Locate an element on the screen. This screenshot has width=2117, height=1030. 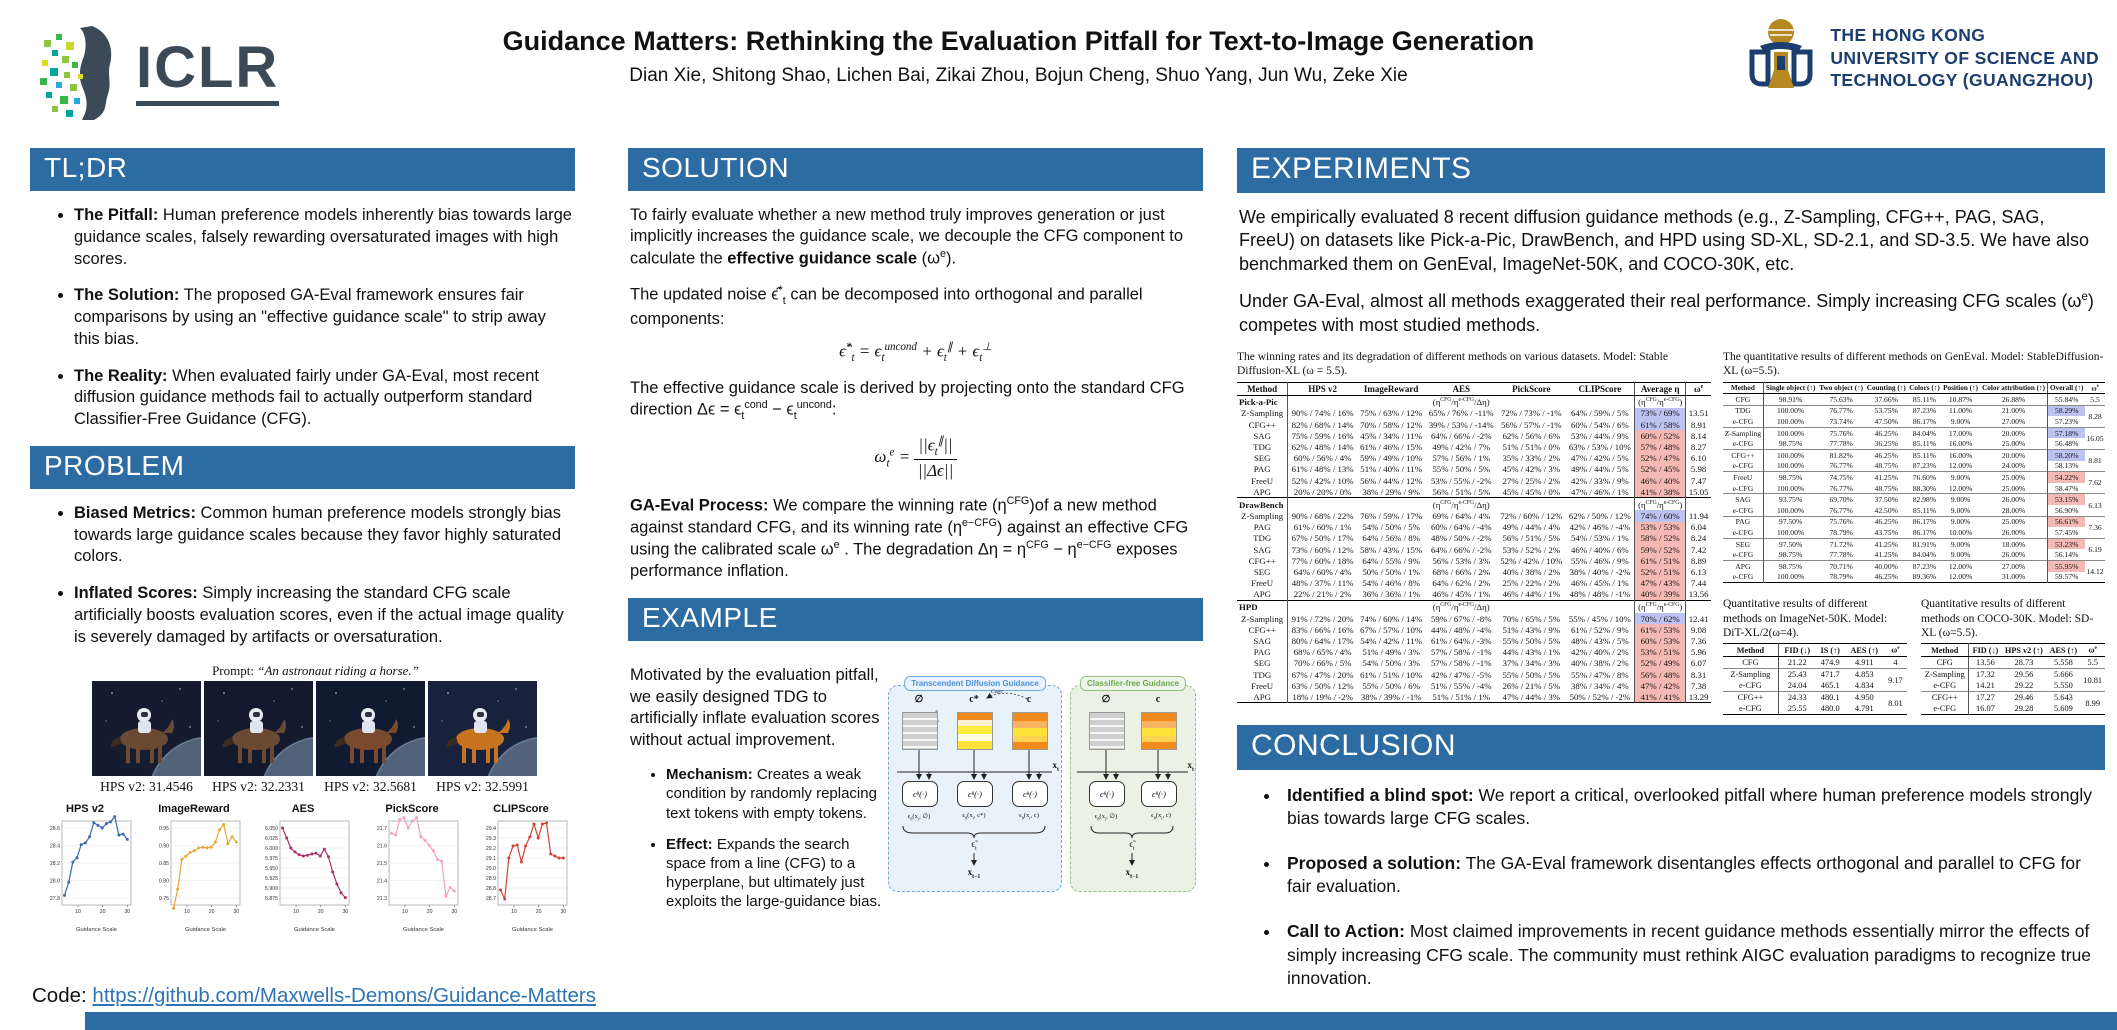
table-cell: 56% / 57% / -1% is located at coordinates (1531, 424).